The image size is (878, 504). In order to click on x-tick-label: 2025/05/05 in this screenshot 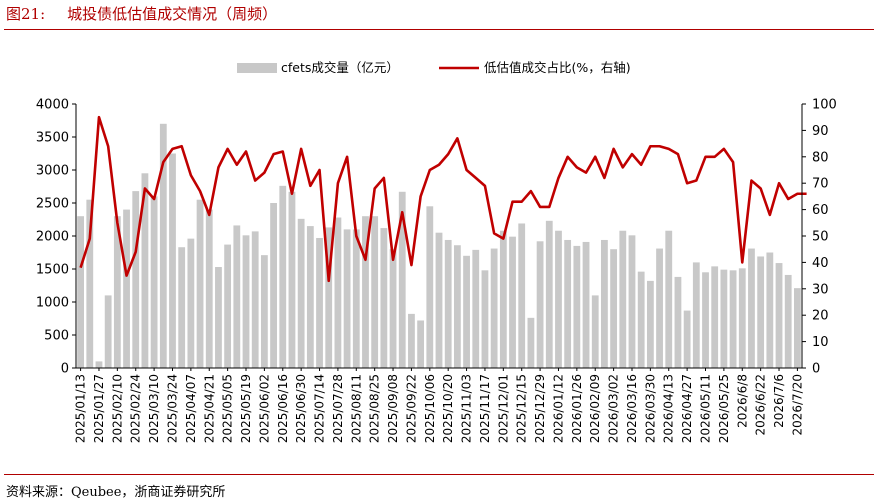, I will do `click(228, 408)`.